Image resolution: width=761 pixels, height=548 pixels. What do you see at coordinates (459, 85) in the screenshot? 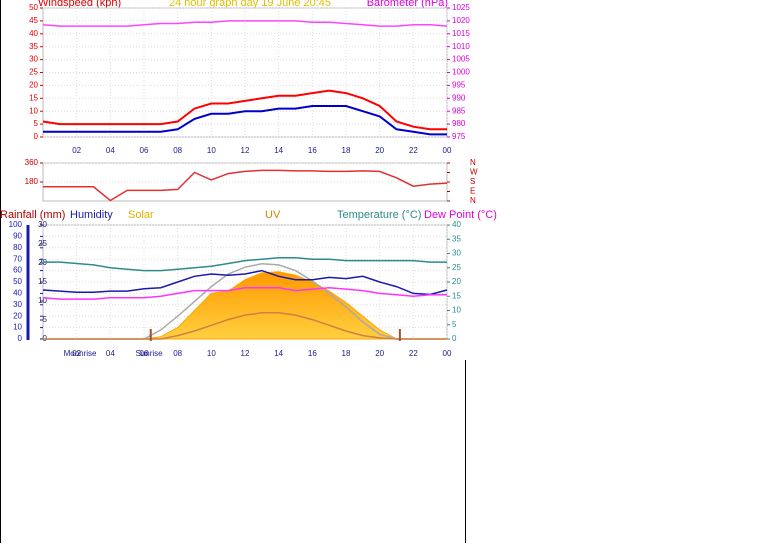
I see `y2-tick-label: 995` at bounding box center [459, 85].